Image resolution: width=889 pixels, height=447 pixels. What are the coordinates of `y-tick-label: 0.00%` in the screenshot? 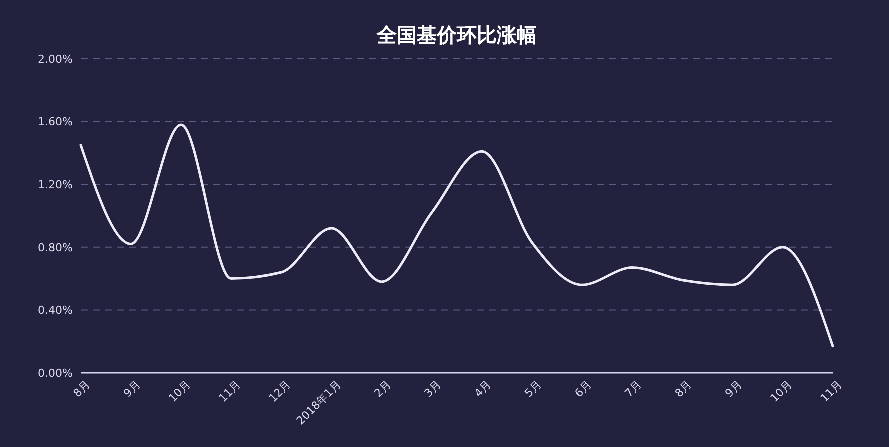 It's located at (55, 373).